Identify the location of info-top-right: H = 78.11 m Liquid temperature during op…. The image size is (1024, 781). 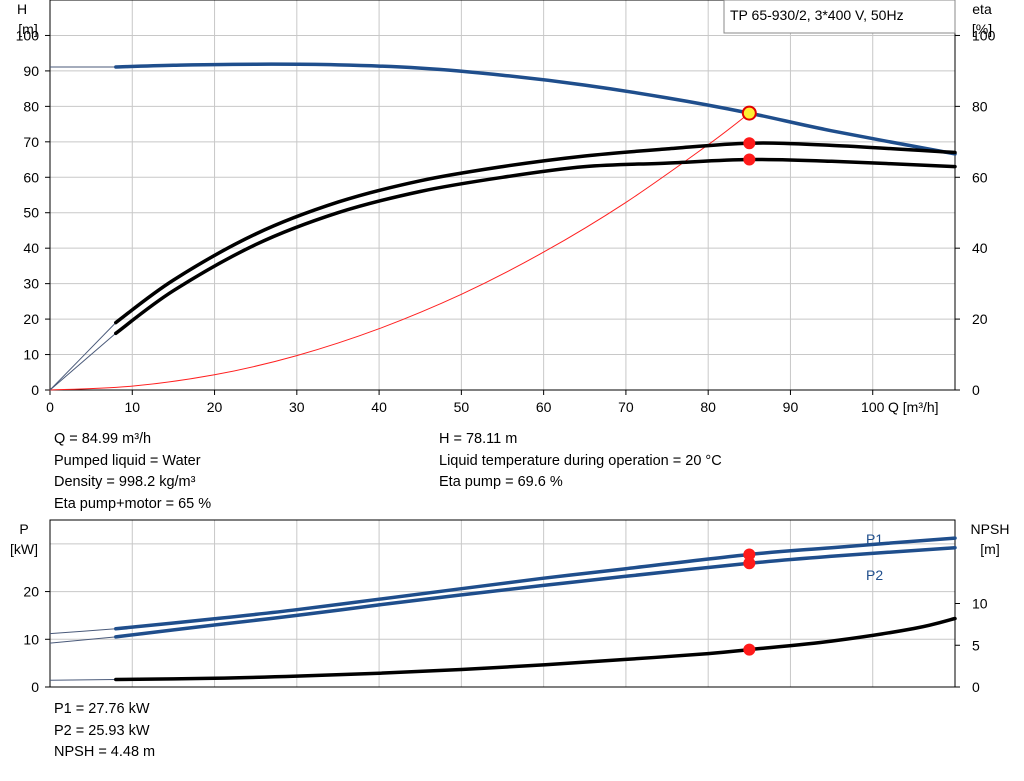
(580, 461).